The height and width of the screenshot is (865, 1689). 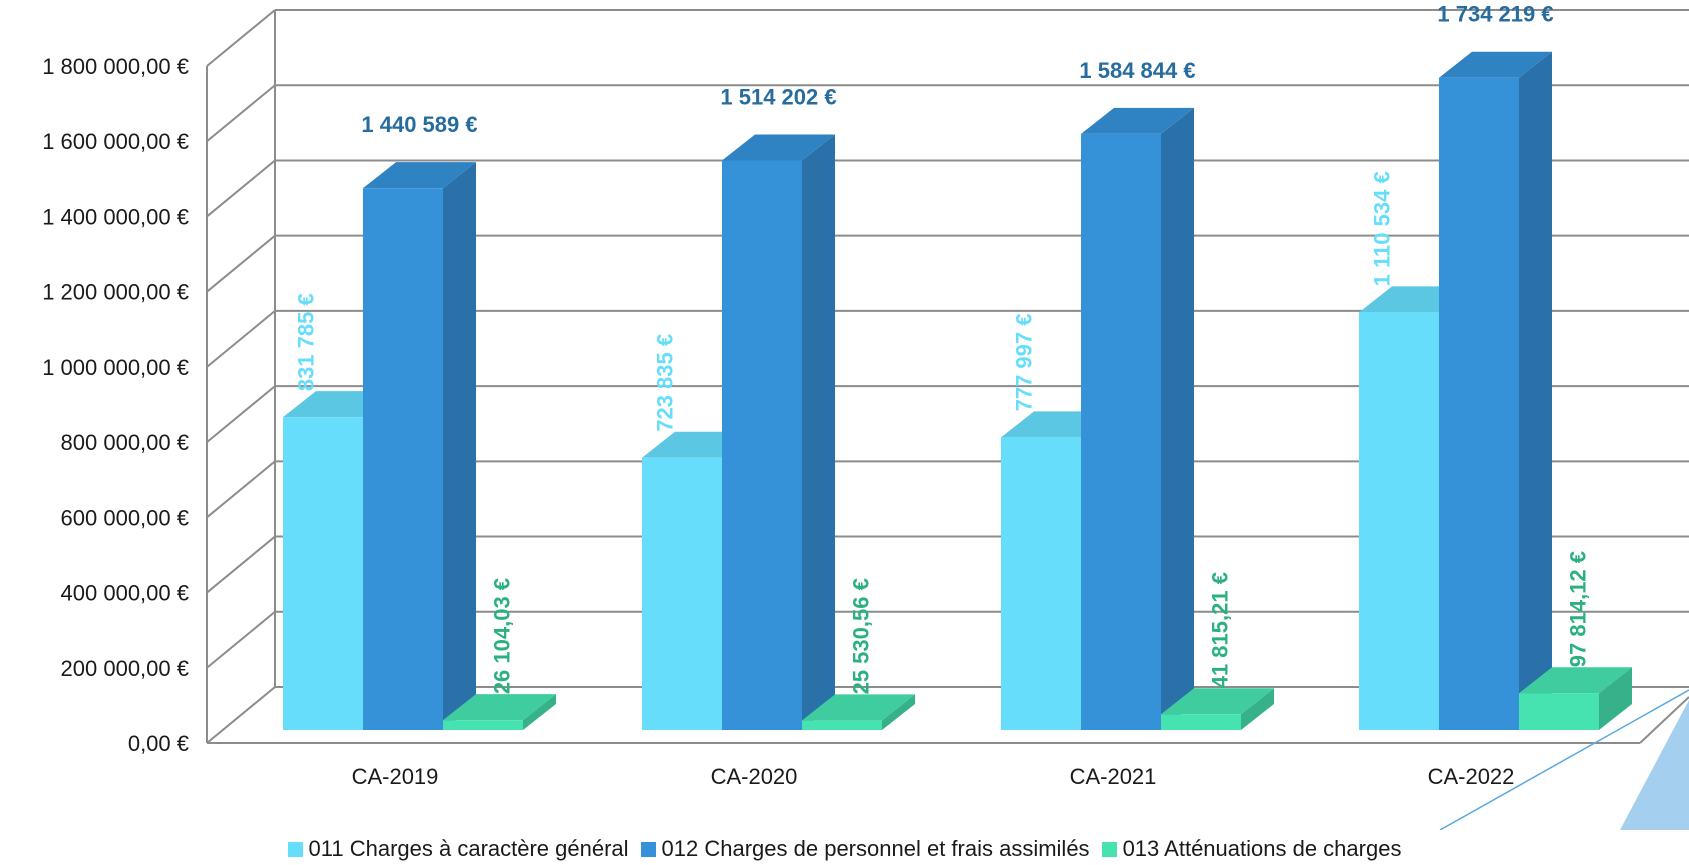 I want to click on data-label: 25 530,56 €, so click(x=861, y=636).